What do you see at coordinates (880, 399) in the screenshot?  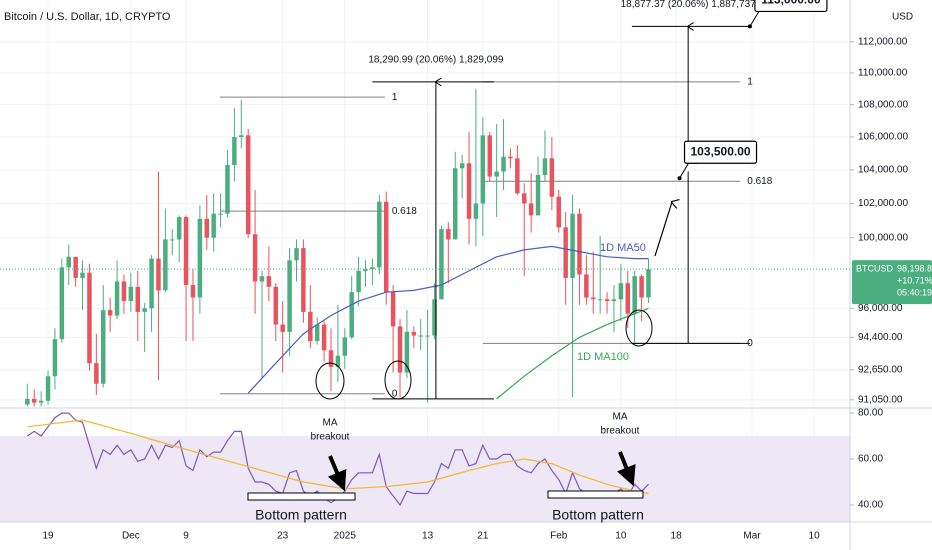 I see `y-tick-label: 91,050.00` at bounding box center [880, 399].